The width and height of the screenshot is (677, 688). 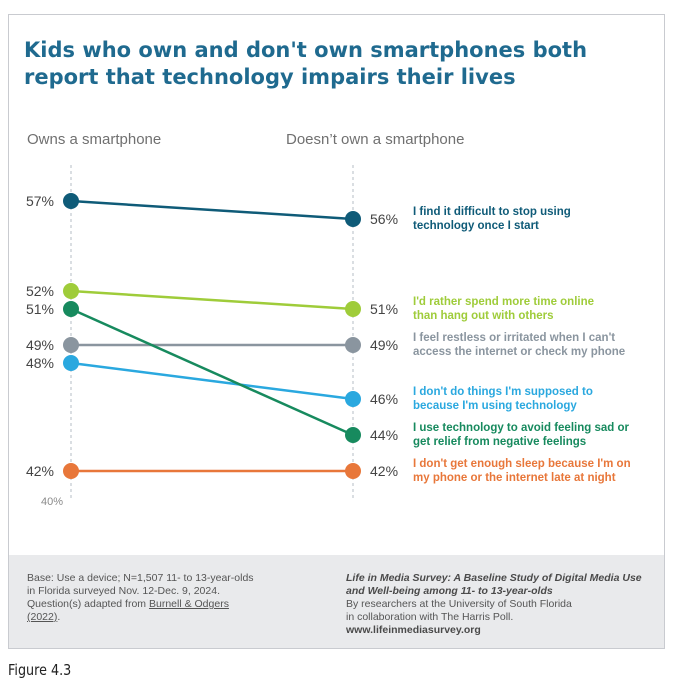 I want to click on base-note-end: ., so click(x=59, y=617).